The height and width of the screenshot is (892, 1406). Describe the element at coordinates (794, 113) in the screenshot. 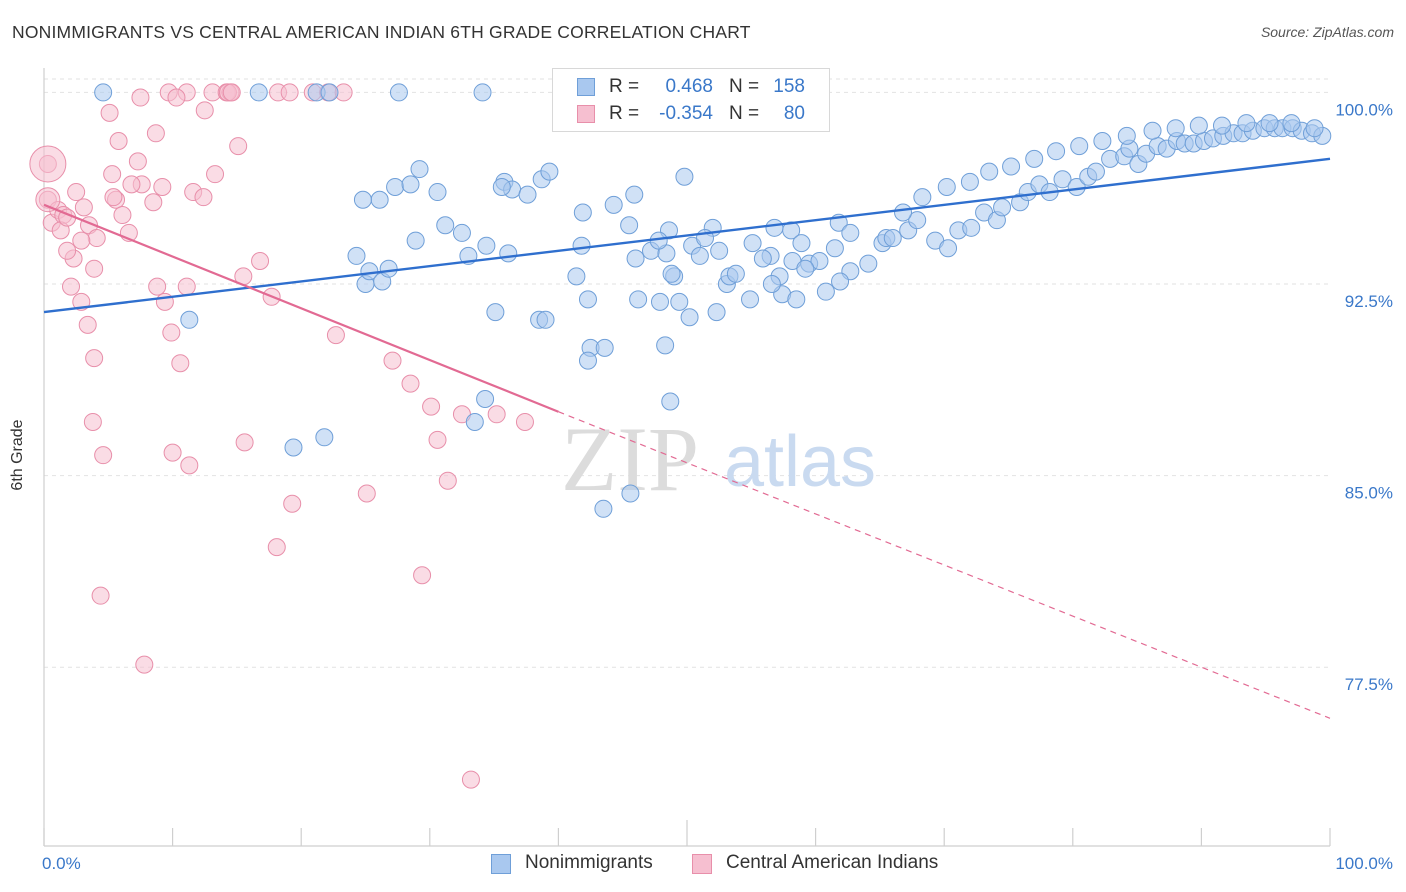

I see `legend-n-value: 80` at that location.